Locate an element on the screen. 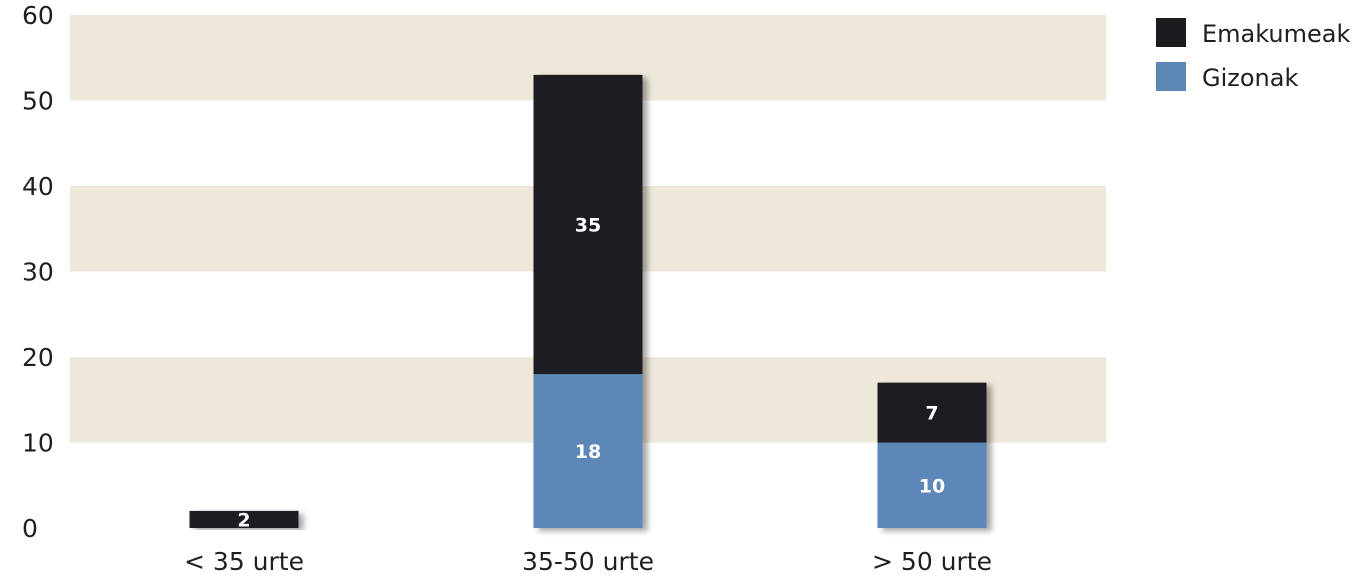  y-tick-label: 10 is located at coordinates (38, 443).